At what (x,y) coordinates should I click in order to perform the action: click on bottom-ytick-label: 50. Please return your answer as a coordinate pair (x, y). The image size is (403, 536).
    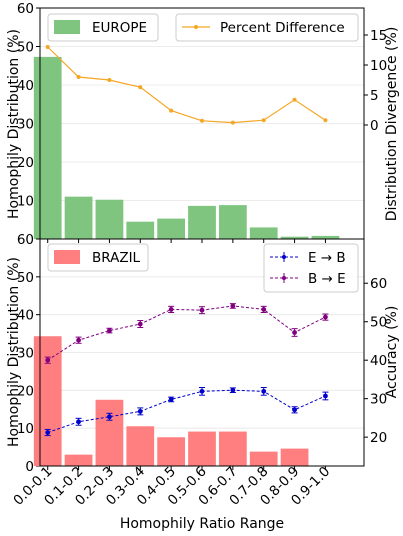
    Looking at the image, I should click on (25, 278).